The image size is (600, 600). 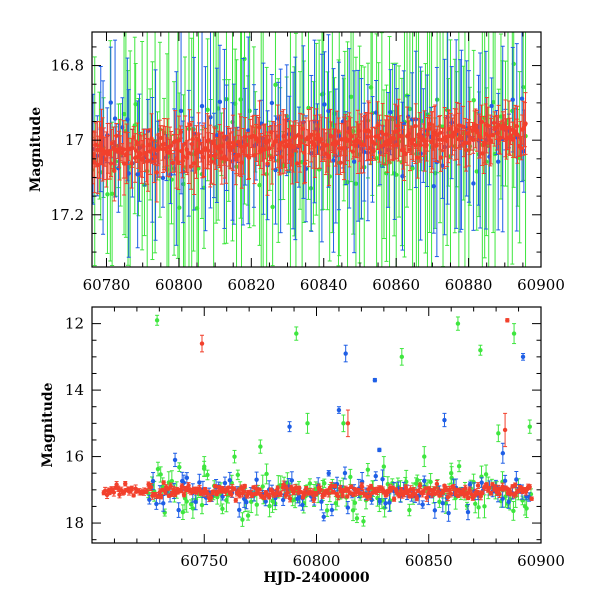 What do you see at coordinates (107, 285) in the screenshot?
I see `x-tick-label: 60780` at bounding box center [107, 285].